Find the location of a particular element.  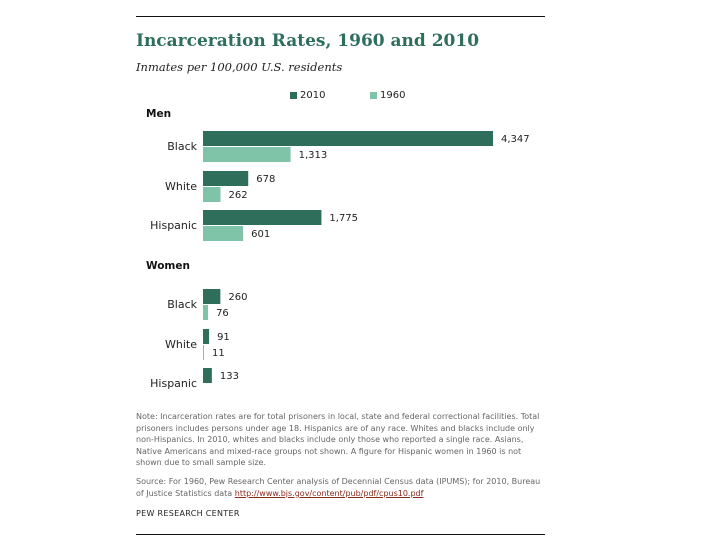

category-label-men-hispanic: Hispanic is located at coordinates (173, 225).